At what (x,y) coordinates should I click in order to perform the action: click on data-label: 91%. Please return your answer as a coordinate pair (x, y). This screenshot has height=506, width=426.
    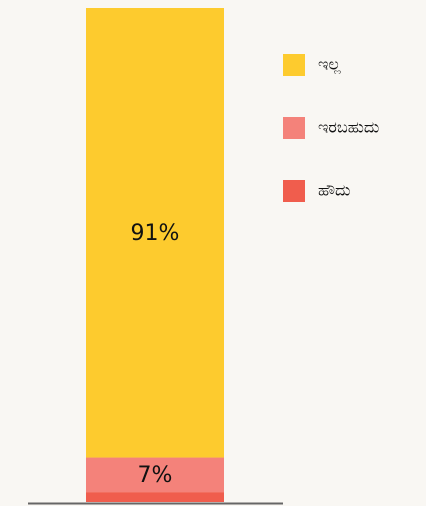
    Looking at the image, I should click on (155, 233).